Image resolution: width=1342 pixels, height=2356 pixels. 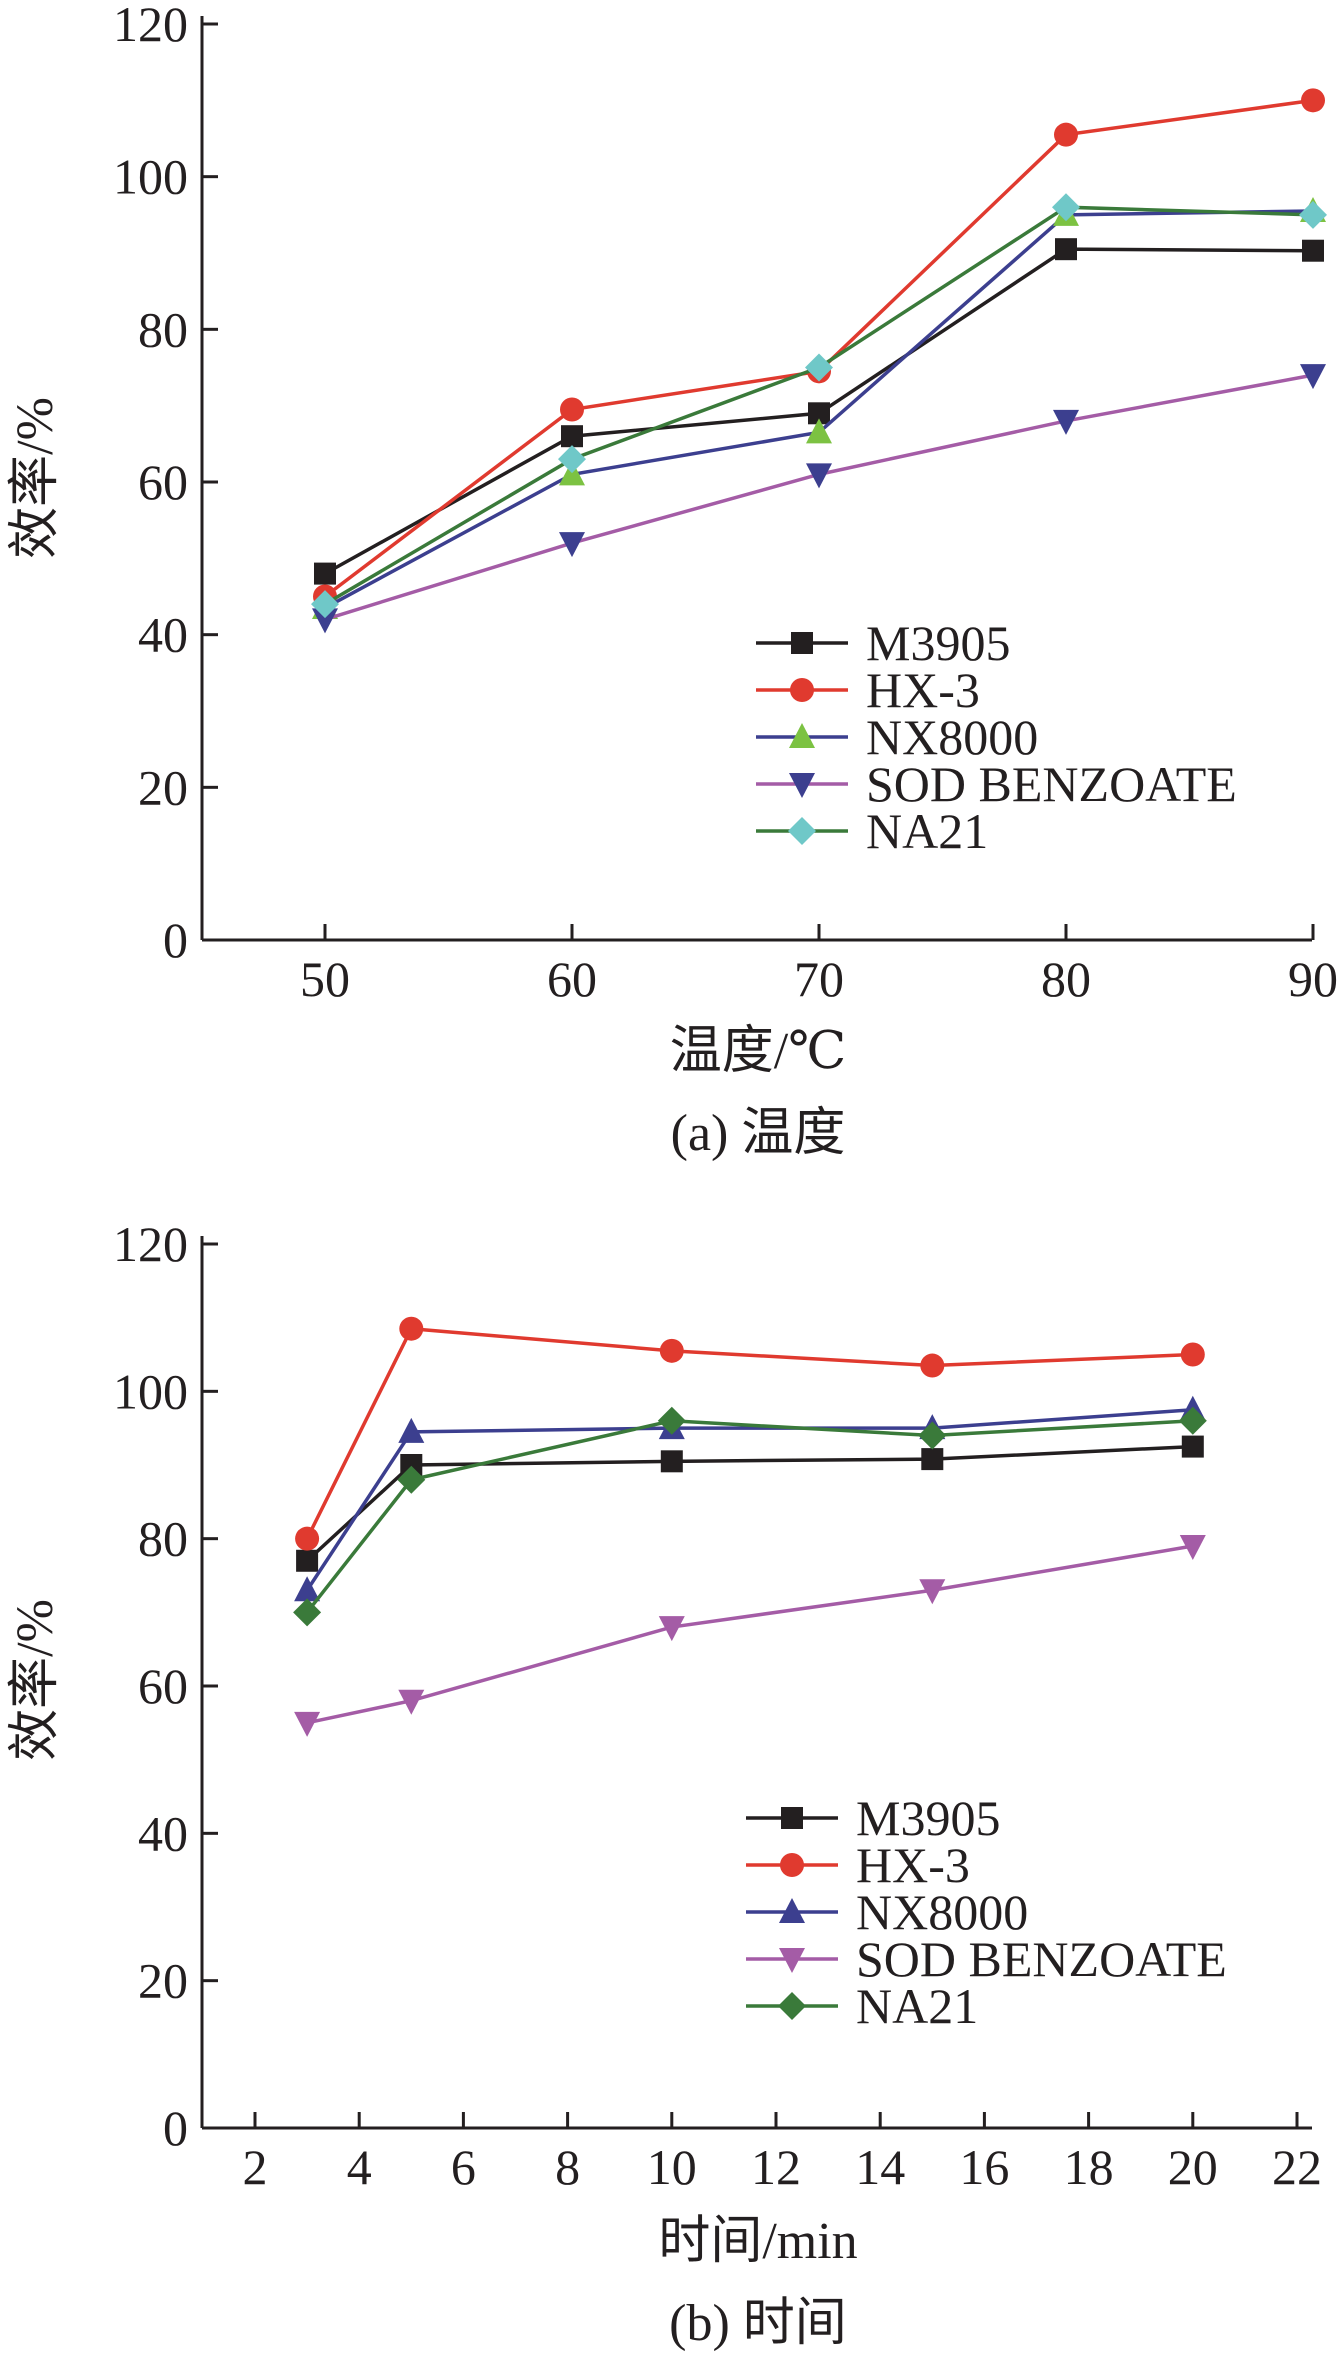 What do you see at coordinates (463, 2167) in the screenshot?
I see `x-tick-label: 6` at bounding box center [463, 2167].